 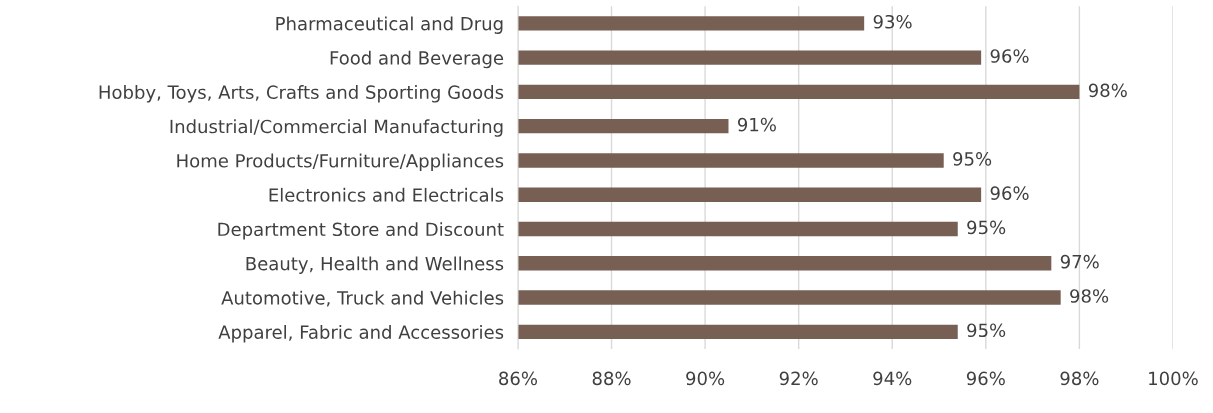 What do you see at coordinates (361, 231) in the screenshot?
I see `y-tick-label: Department Store and Discount` at bounding box center [361, 231].